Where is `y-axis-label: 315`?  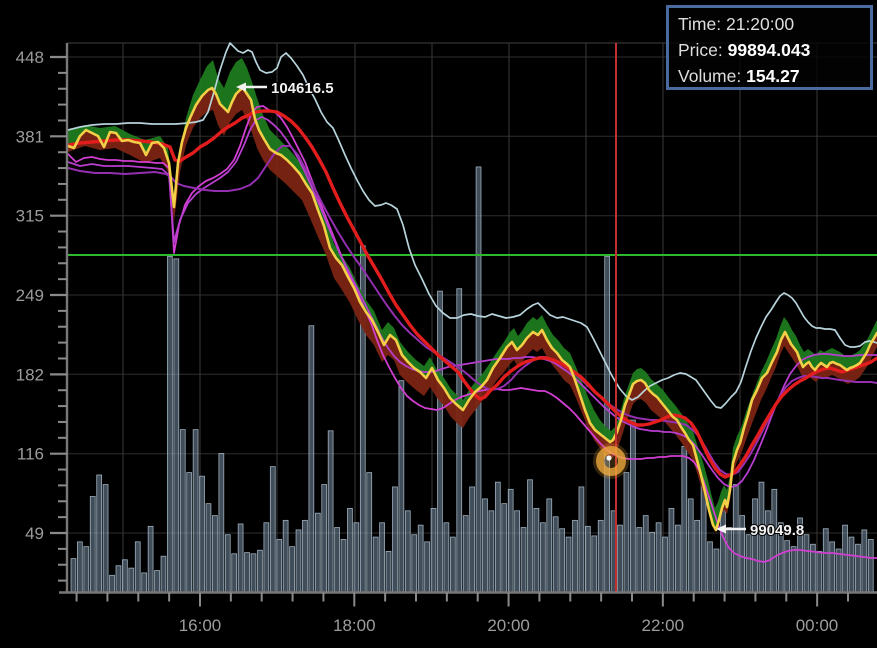 y-axis-label: 315 is located at coordinates (30, 216).